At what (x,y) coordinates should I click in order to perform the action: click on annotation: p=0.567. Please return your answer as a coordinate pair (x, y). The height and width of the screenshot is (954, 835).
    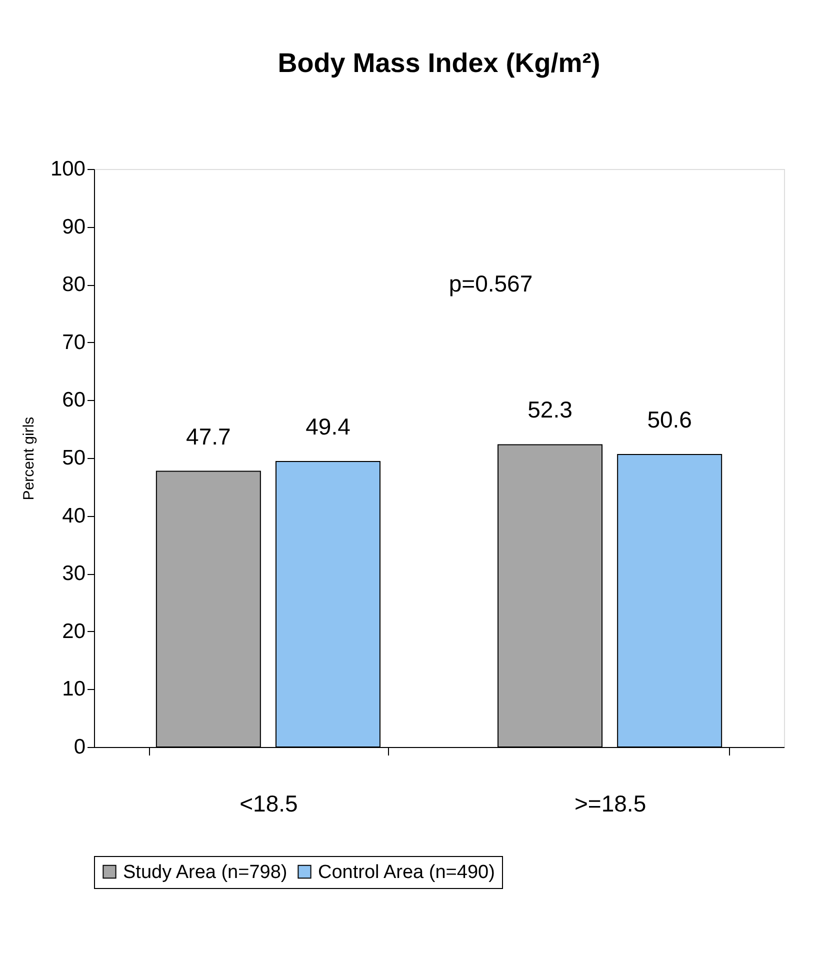
    Looking at the image, I should click on (490, 283).